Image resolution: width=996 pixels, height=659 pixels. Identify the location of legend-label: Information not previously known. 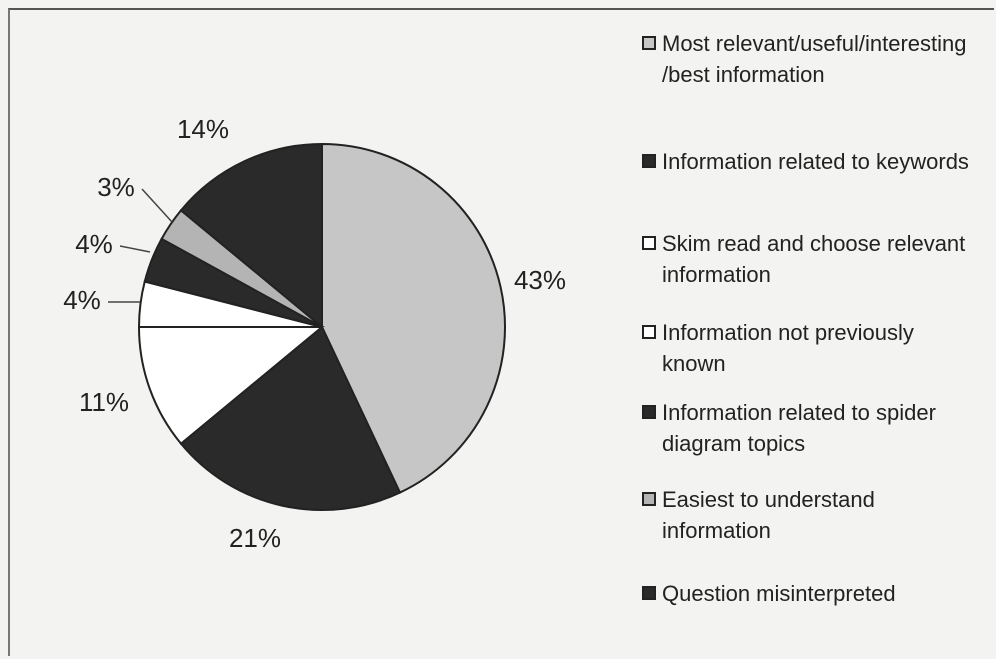
(788, 348).